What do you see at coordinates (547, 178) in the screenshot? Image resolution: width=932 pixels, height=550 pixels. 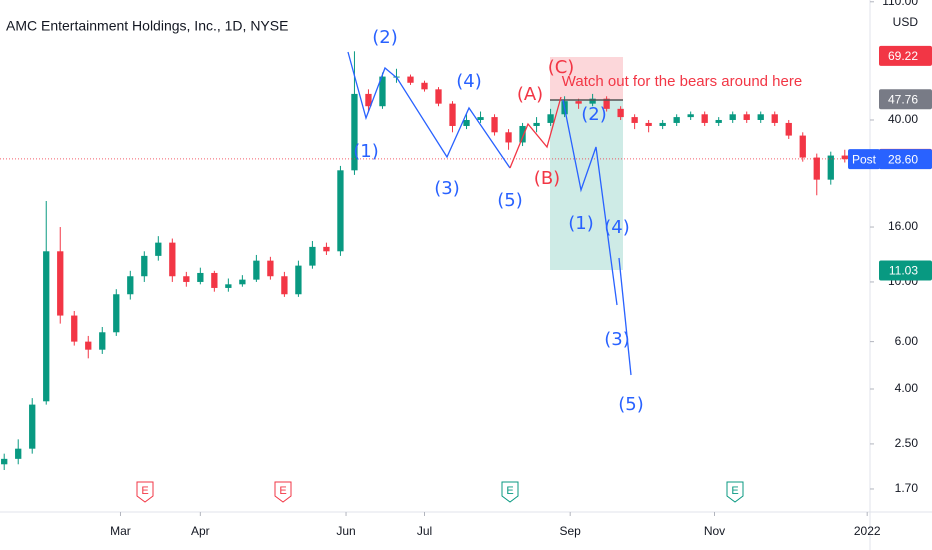 I see `wave-label: (B)` at bounding box center [547, 178].